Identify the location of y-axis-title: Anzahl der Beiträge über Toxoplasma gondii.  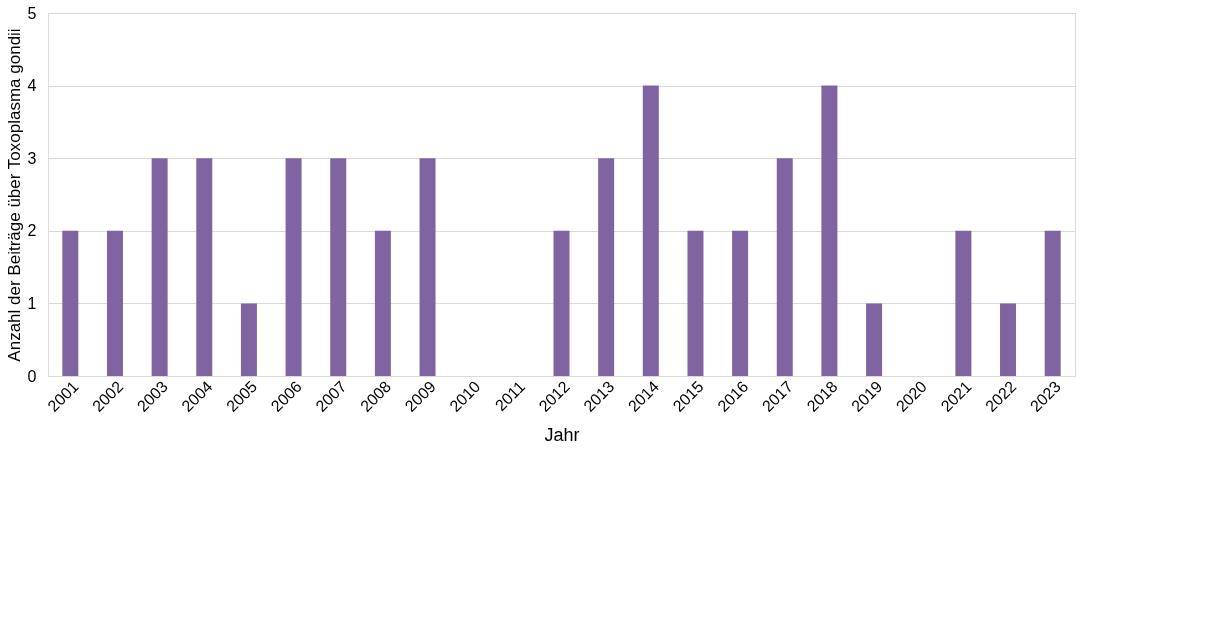
(14, 195).